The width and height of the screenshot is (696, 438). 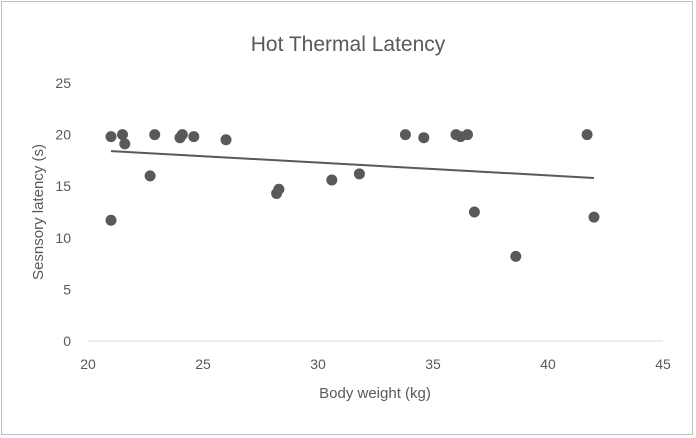 What do you see at coordinates (318, 364) in the screenshot?
I see `x-tick-label: 30` at bounding box center [318, 364].